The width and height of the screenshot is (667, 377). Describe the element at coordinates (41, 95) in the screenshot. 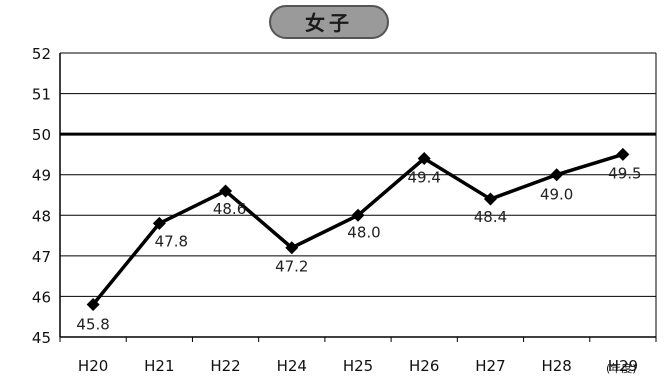

I see `y-tick-label: 51` at that location.